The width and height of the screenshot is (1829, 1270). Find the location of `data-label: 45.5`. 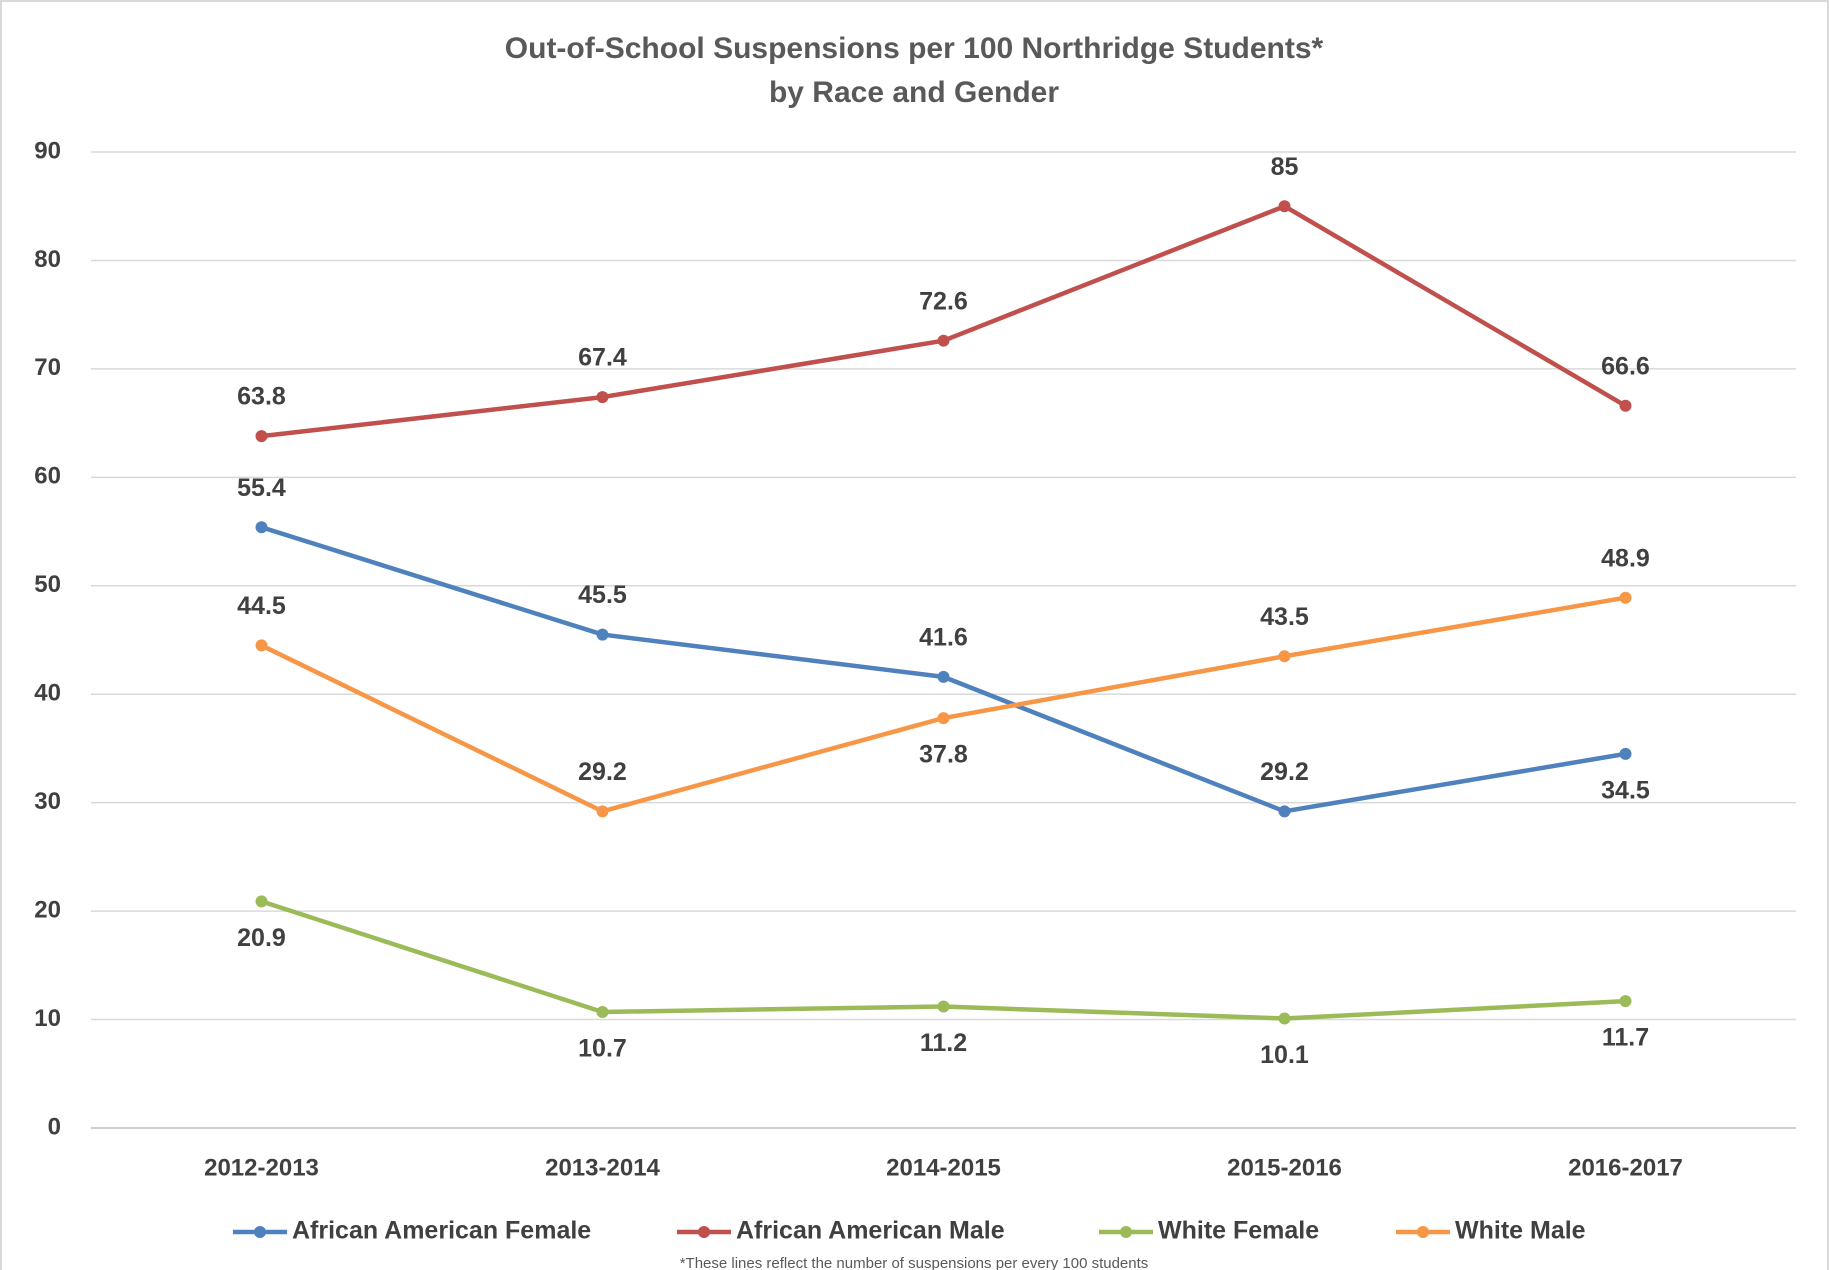

data-label: 45.5 is located at coordinates (602, 595).